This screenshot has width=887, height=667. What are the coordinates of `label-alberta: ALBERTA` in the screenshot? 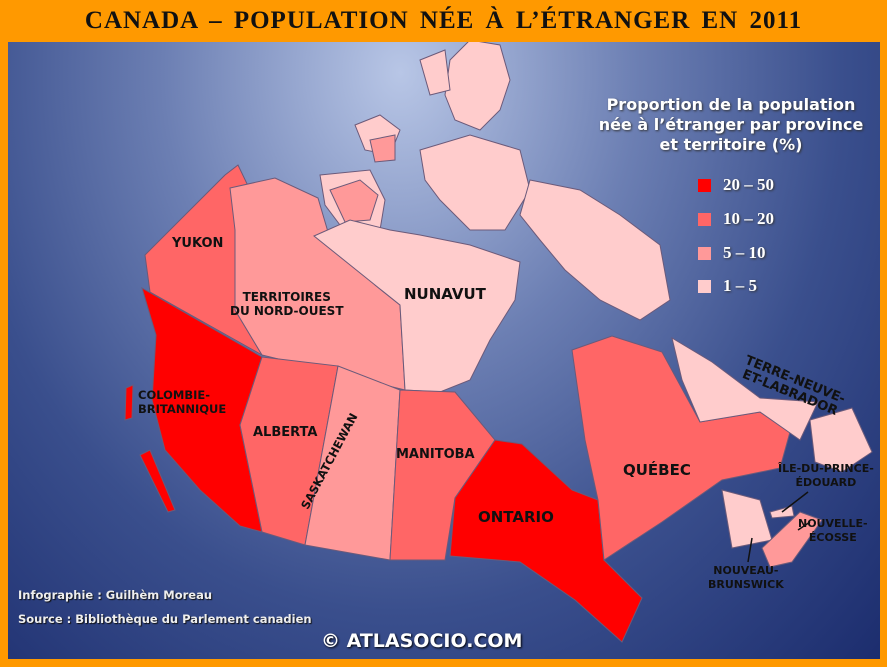 It's located at (285, 432).